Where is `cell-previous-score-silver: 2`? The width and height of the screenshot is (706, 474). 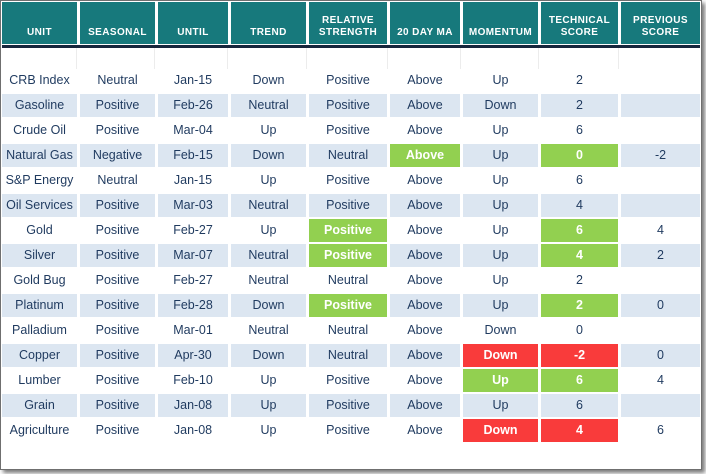 cell-previous-score-silver: 2 is located at coordinates (660, 255).